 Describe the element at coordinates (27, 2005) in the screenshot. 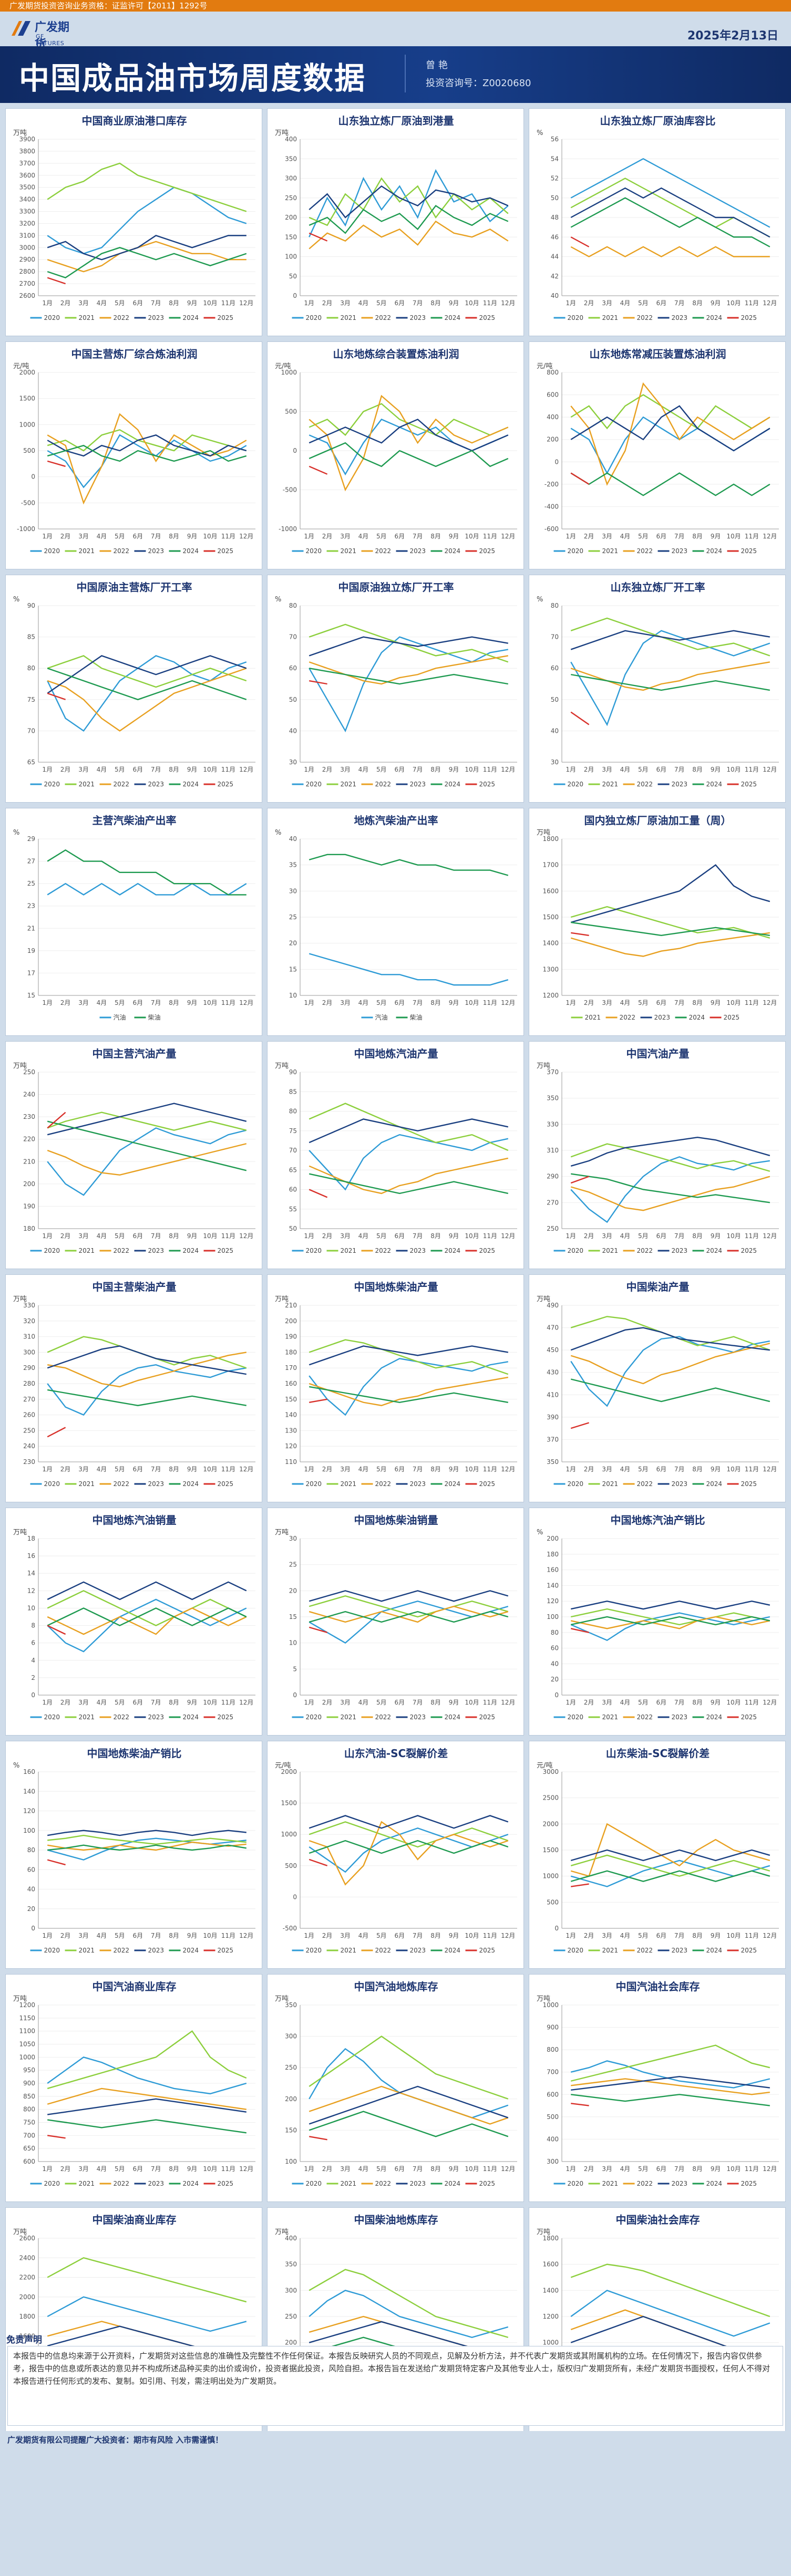

I see `y-tick-label: 1200` at that location.